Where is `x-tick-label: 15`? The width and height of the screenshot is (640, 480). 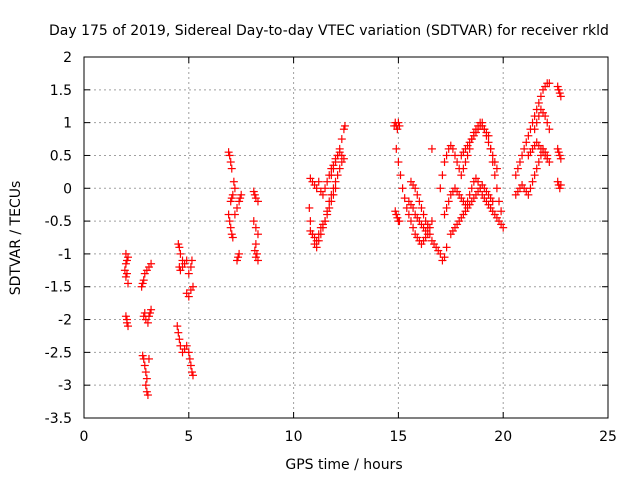 x-tick-label: 15 is located at coordinates (398, 437).